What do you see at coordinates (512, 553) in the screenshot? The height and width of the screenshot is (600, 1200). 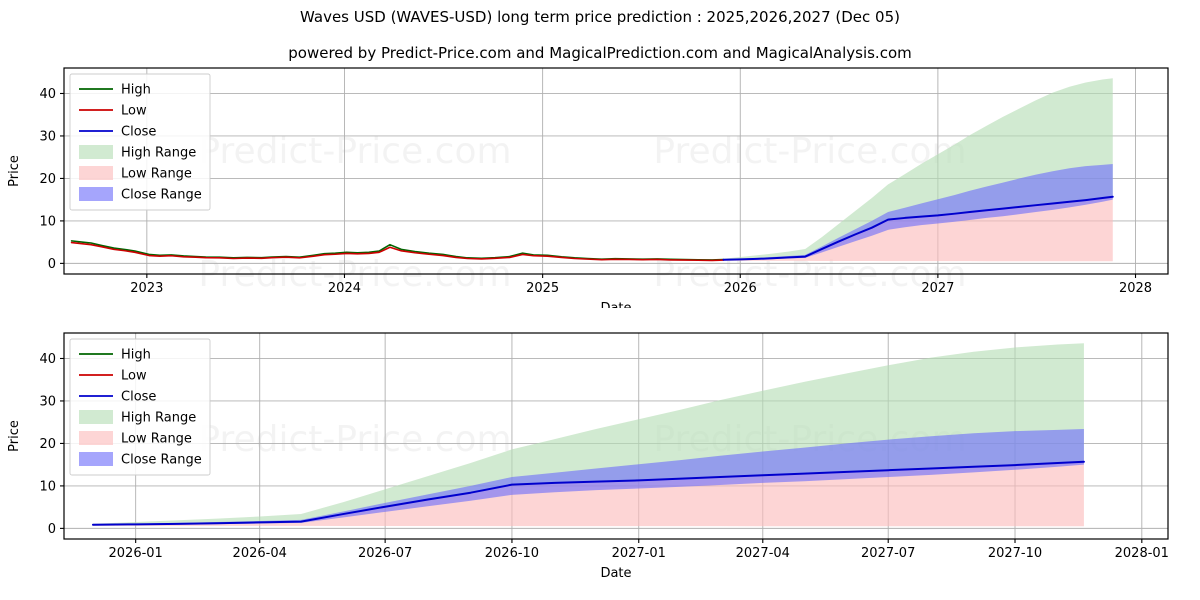 I see `x-tick-label: 2026-10` at bounding box center [512, 553].